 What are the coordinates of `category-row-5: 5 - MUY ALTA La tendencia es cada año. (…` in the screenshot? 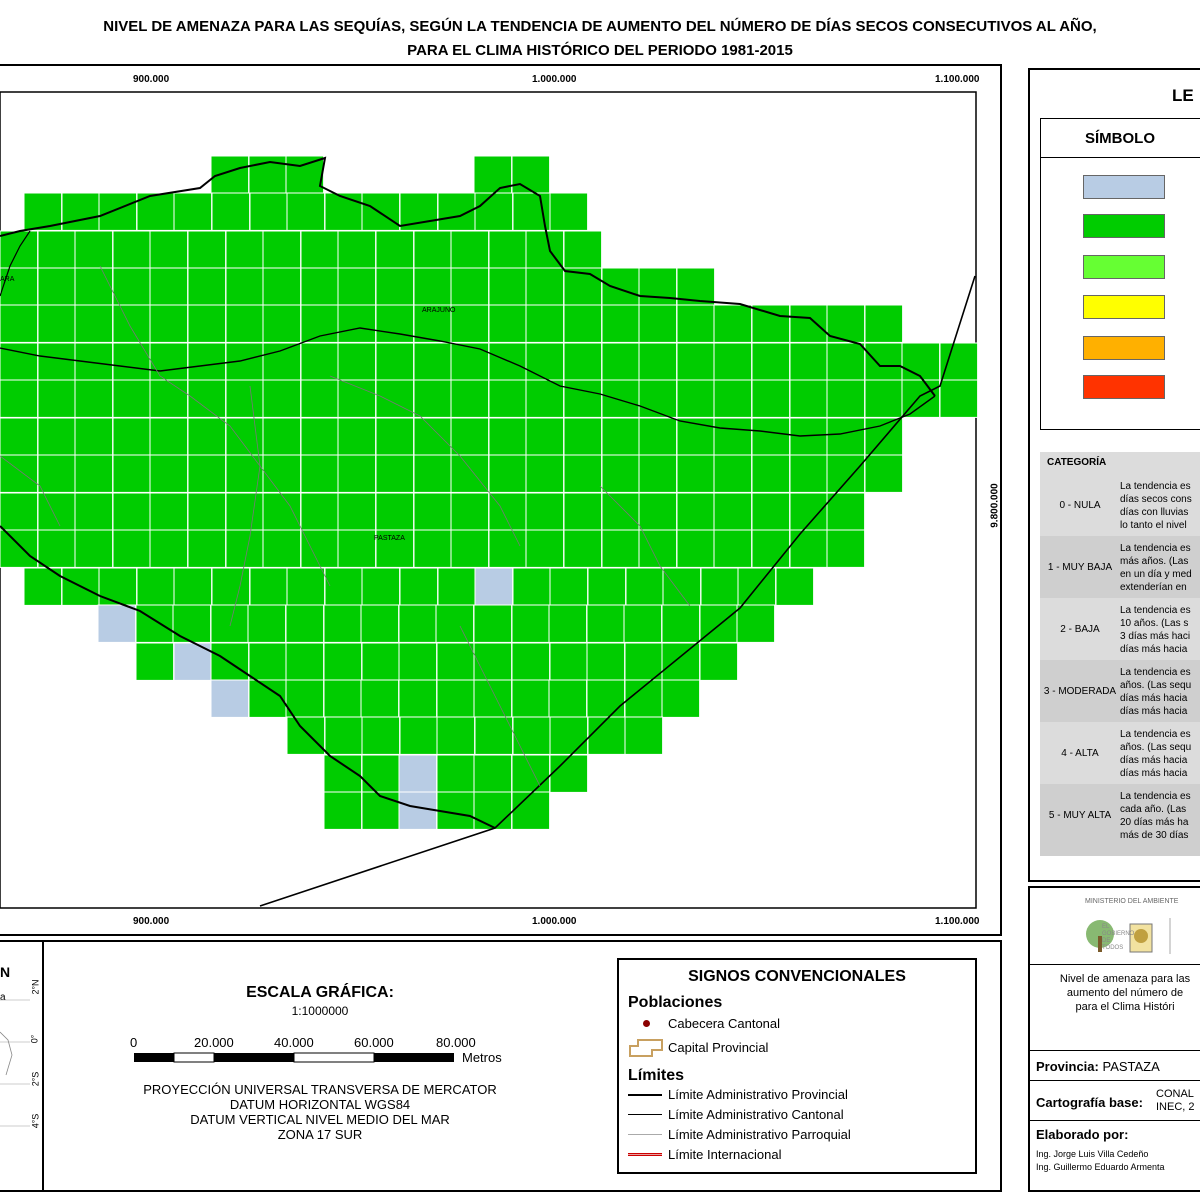 It's located at (1120, 820).